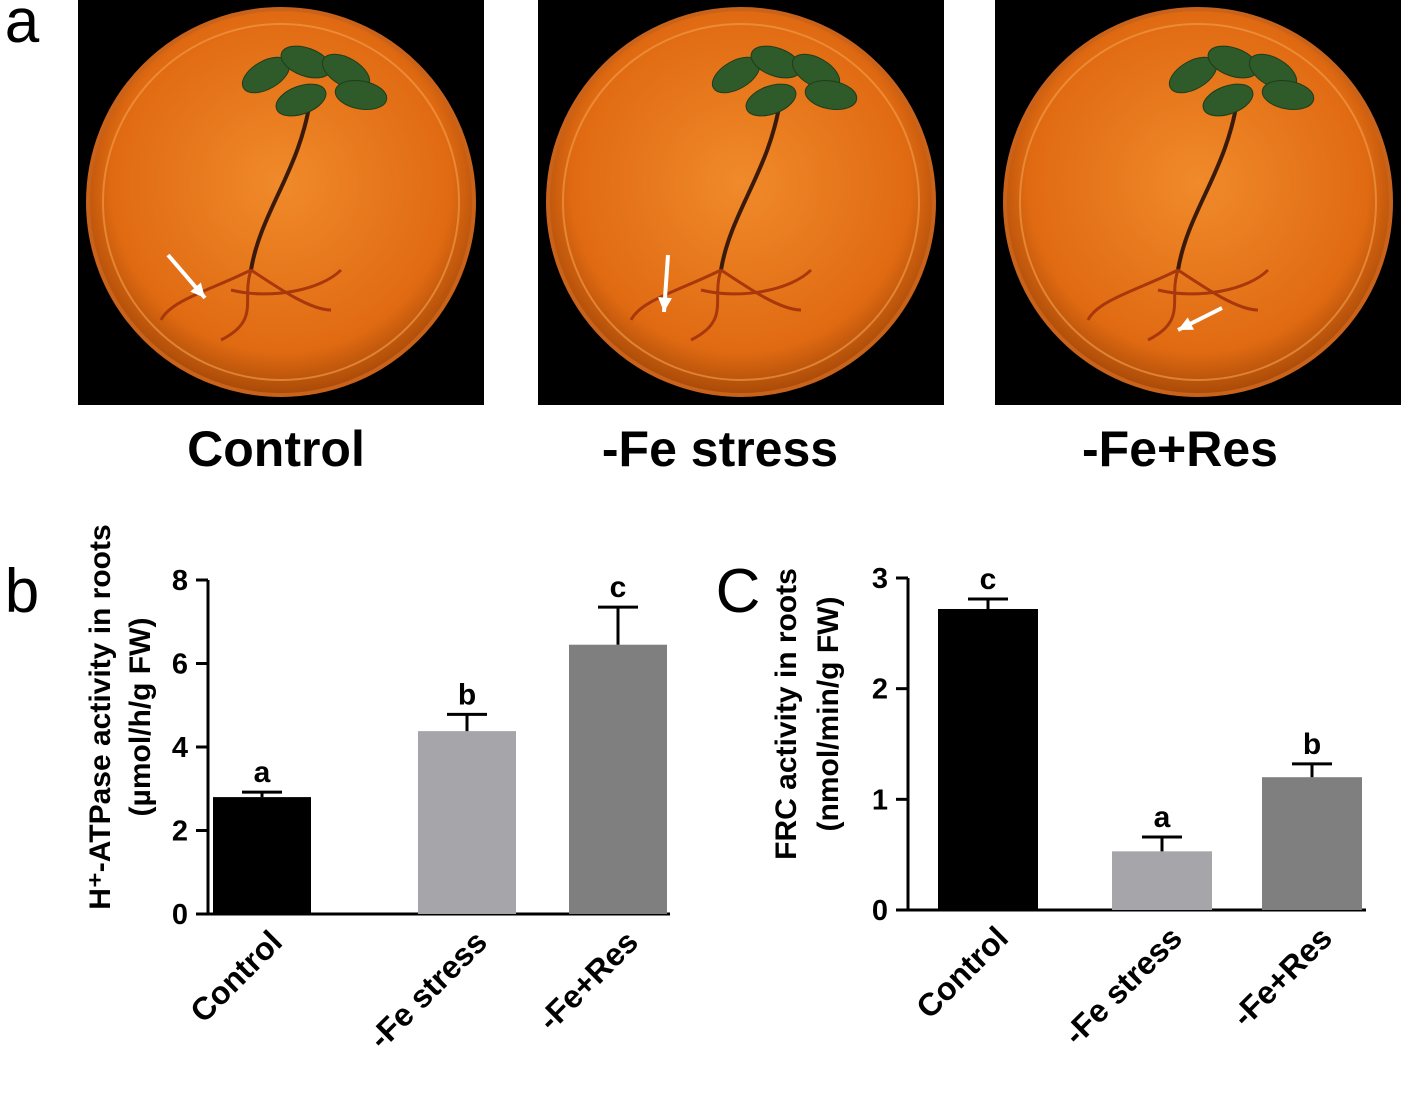 This screenshot has height=1100, width=1416. Describe the element at coordinates (880, 579) in the screenshot. I see `y-tick-label: 3` at that location.